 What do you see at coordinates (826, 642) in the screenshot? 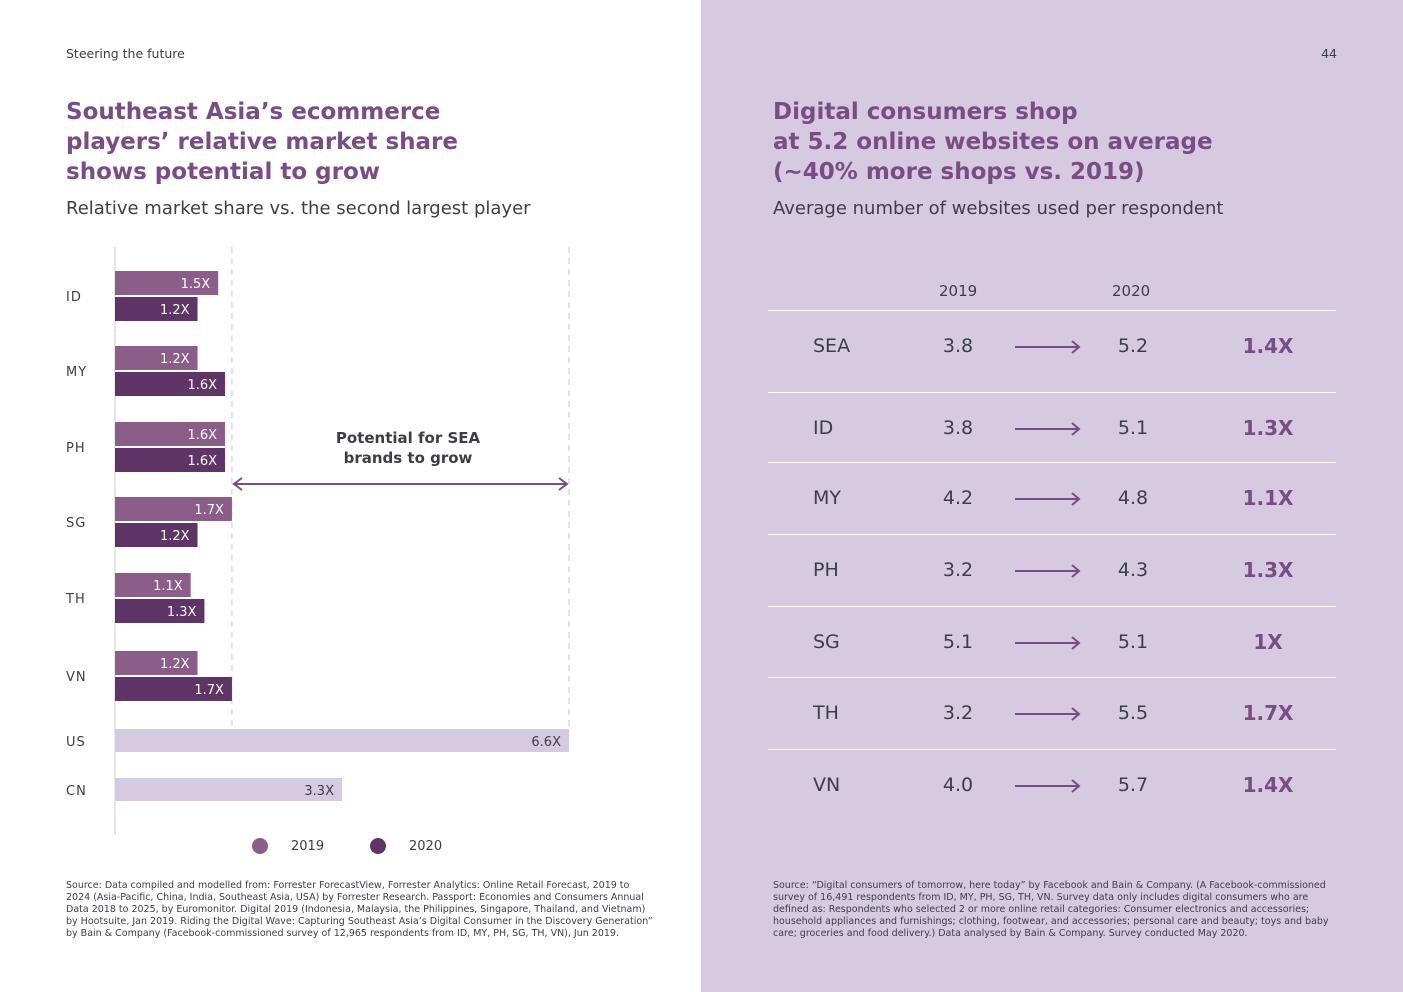
I see `region-cell: SG` at bounding box center [826, 642].